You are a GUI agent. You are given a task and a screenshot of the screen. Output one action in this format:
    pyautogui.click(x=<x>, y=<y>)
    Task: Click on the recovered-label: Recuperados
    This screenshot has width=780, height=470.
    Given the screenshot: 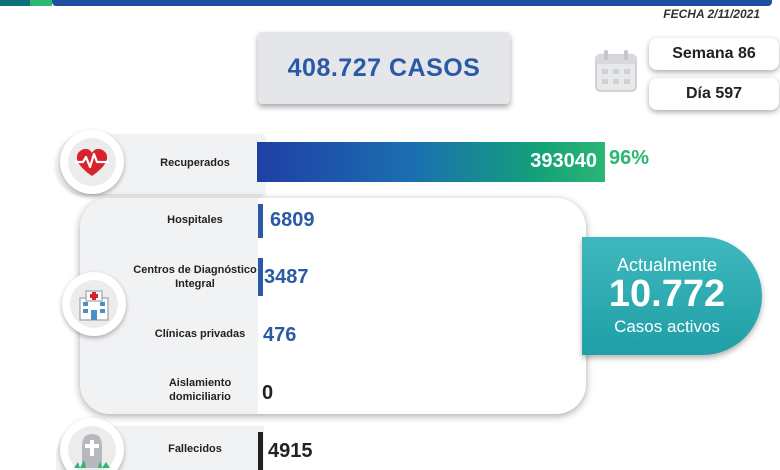 What is the action you would take?
    pyautogui.click(x=195, y=163)
    